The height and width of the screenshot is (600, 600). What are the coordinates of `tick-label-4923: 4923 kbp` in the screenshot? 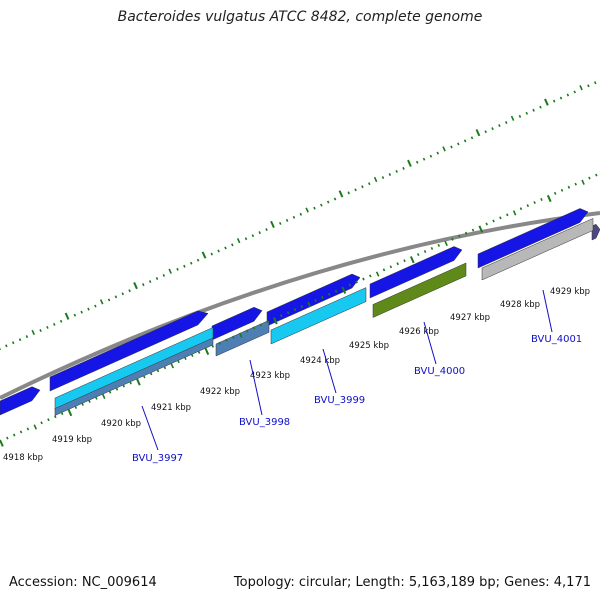 It's located at (270, 376).